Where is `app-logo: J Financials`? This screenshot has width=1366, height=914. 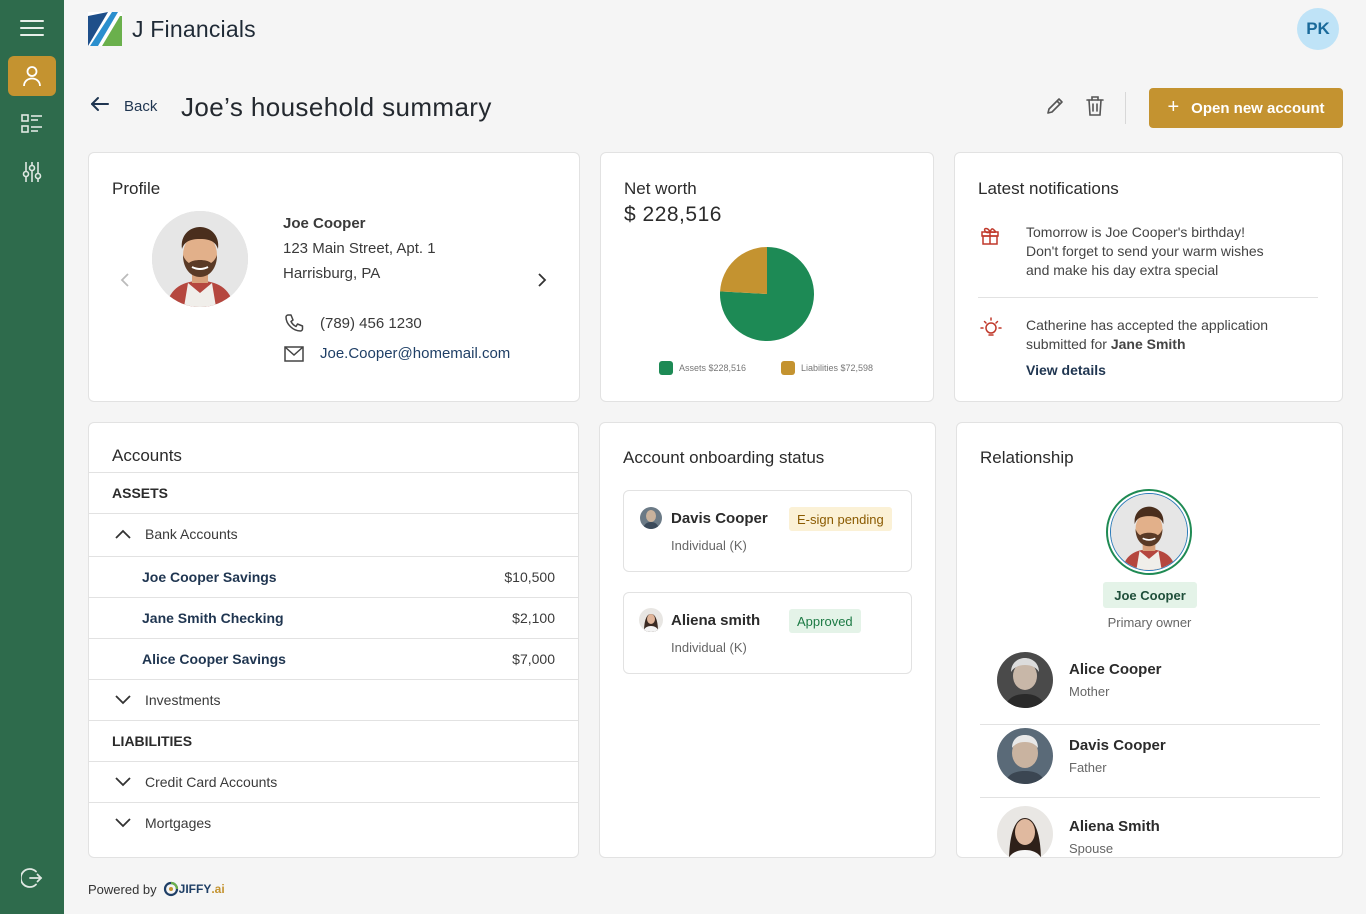
app-logo: J Financials is located at coordinates (172, 29).